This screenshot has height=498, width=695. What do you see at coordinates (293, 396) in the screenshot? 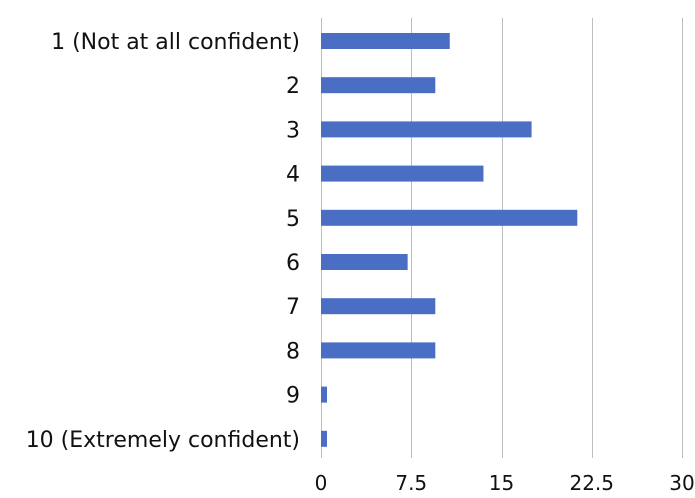
I see `category-label-9: 9` at bounding box center [293, 396].